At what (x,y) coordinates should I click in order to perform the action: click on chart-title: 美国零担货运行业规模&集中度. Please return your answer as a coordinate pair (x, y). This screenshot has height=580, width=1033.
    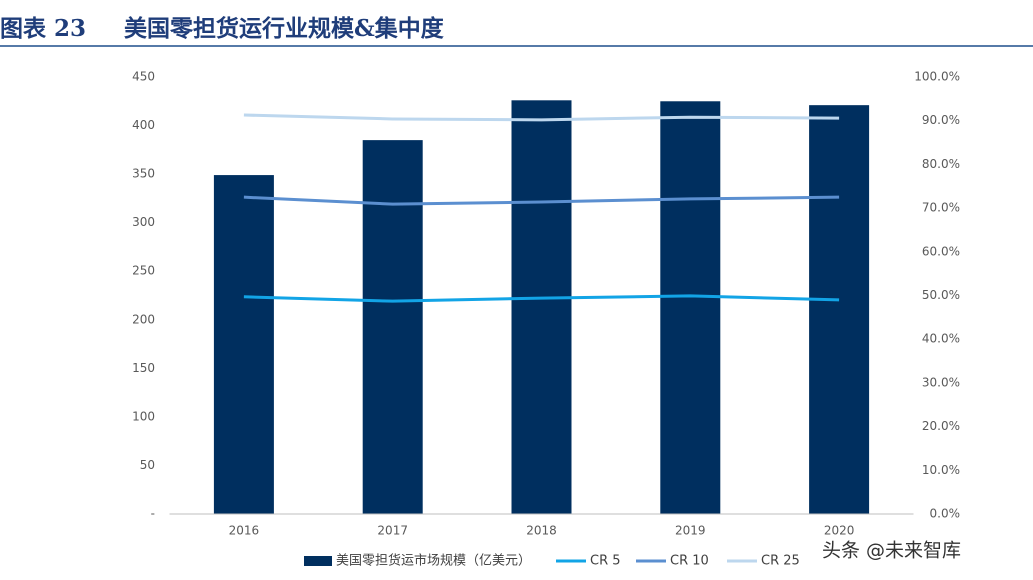
    Looking at the image, I should click on (284, 28).